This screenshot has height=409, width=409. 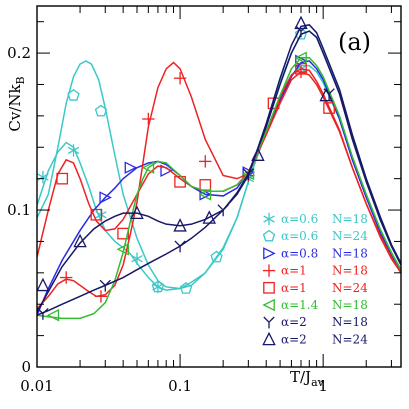 What do you see at coordinates (315, 271) in the screenshot?
I see `legend-item-3: α=1 N=18` at bounding box center [315, 271].